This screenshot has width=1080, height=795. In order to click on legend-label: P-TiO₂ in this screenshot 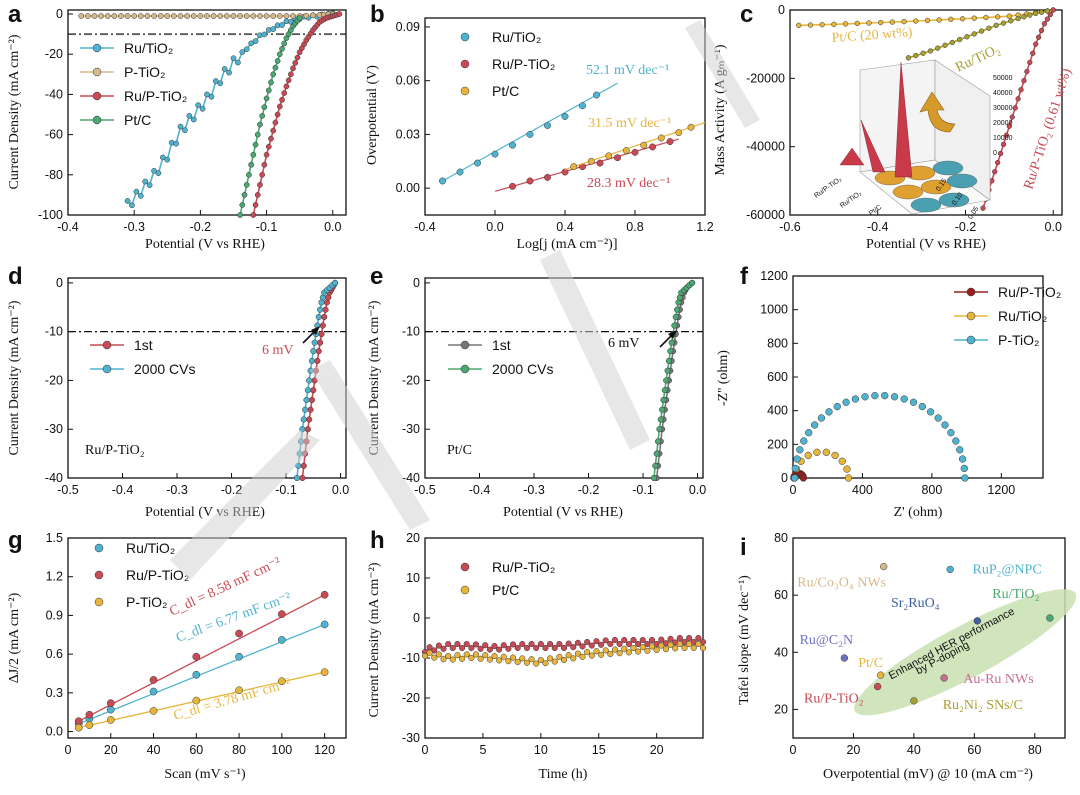, I will do `click(146, 602)`.